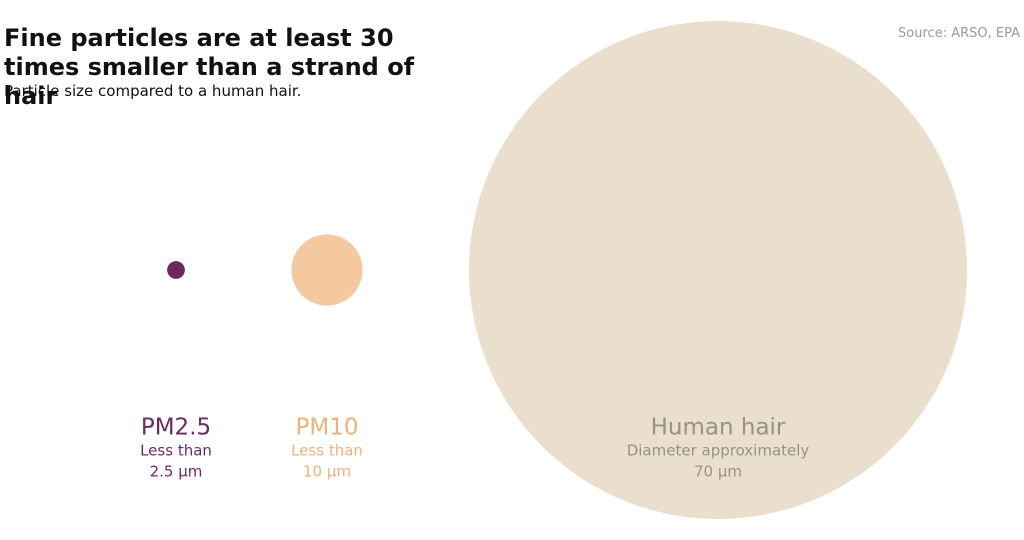 The image size is (1024, 540). What do you see at coordinates (153, 91) in the screenshot?
I see `chart-subtitle: Particle size compared to a human hair.` at bounding box center [153, 91].